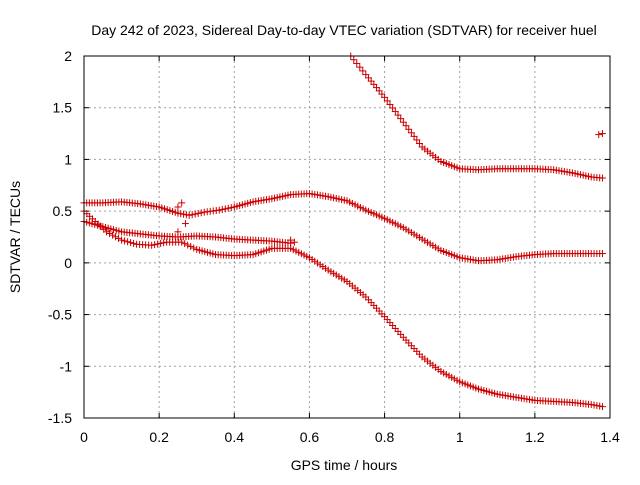 The width and height of the screenshot is (640, 485). What do you see at coordinates (610, 437) in the screenshot?
I see `x-tick-label: 1.4` at bounding box center [610, 437].